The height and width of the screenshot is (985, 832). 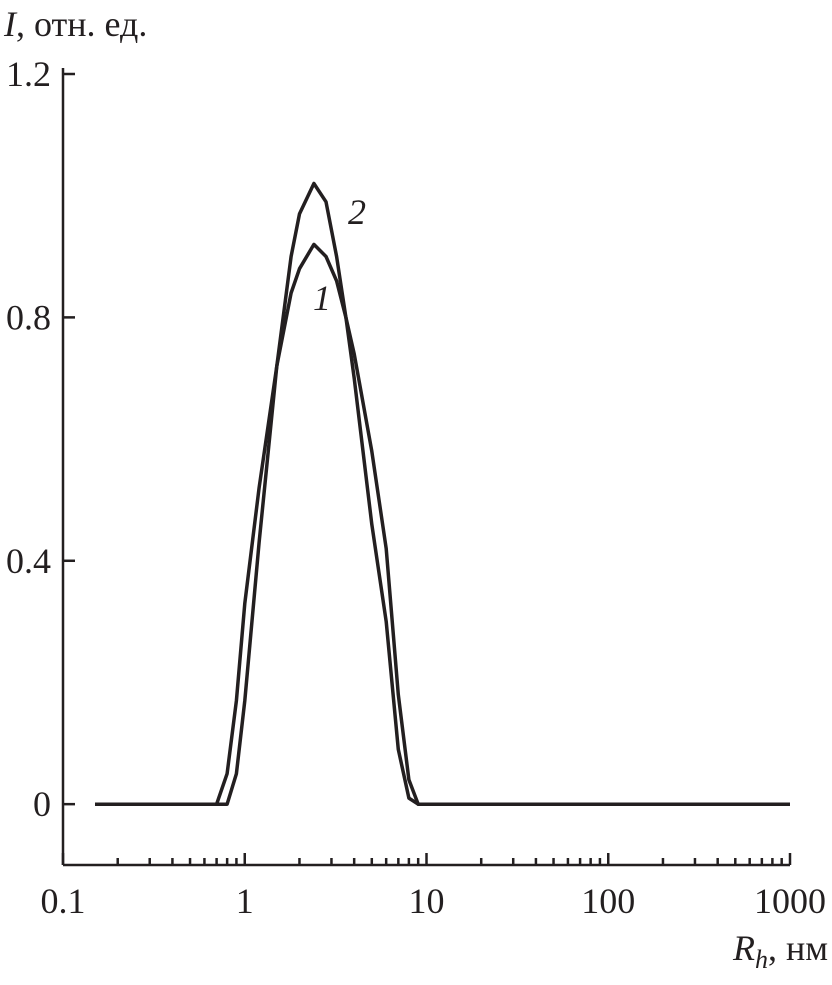 I want to click on series-label: 2, so click(x=357, y=212).